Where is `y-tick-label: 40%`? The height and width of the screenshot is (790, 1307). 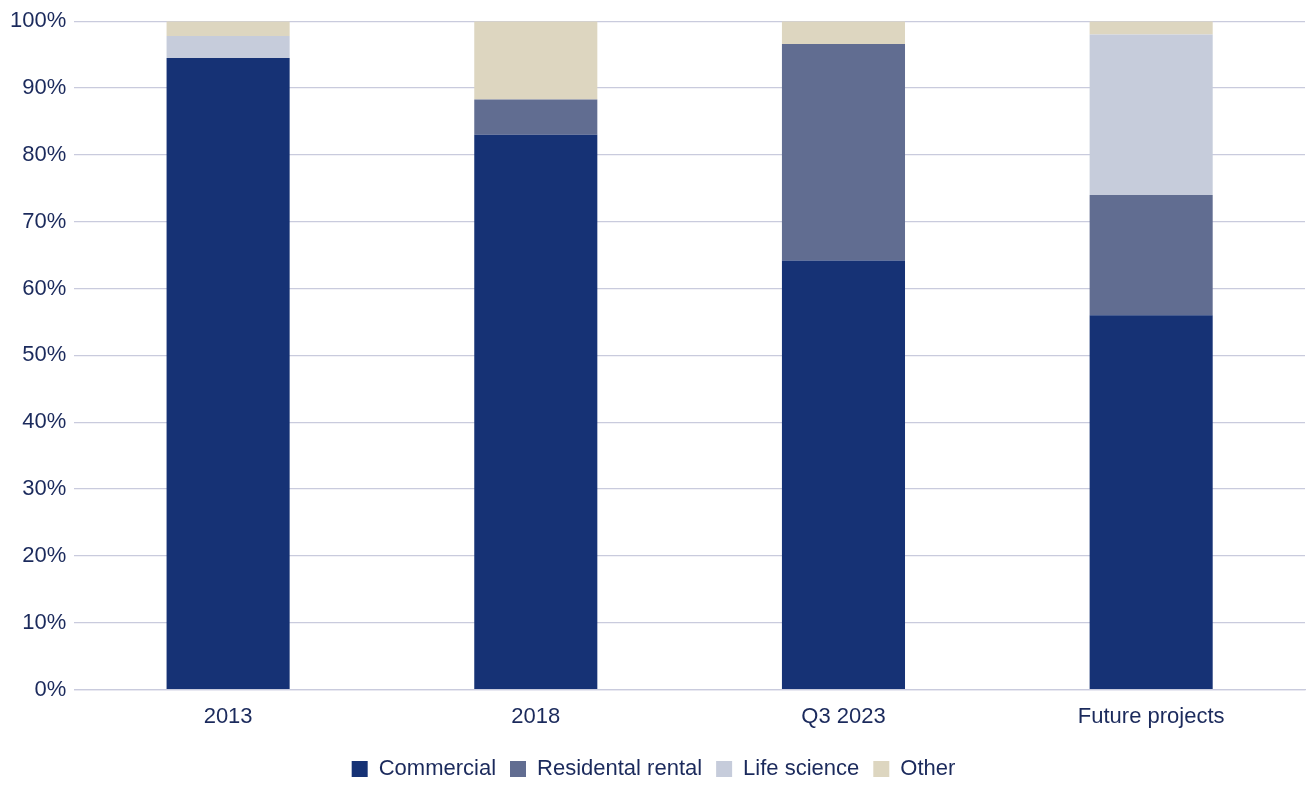
y-tick-label: 40% is located at coordinates (44, 421).